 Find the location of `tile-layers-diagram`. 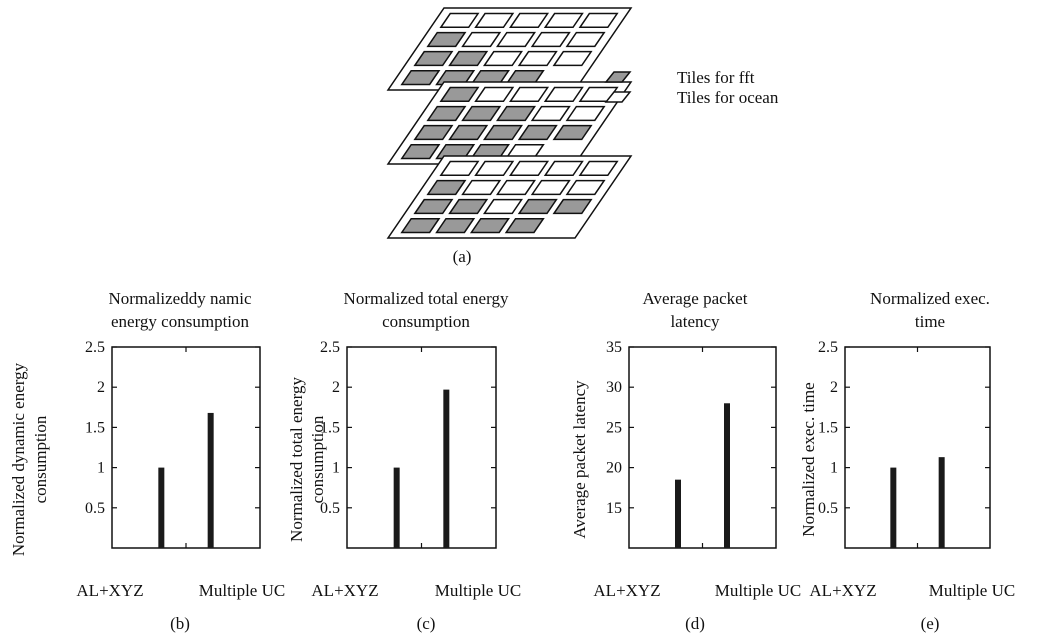

tile-layers-diagram is located at coordinates (509, 123).